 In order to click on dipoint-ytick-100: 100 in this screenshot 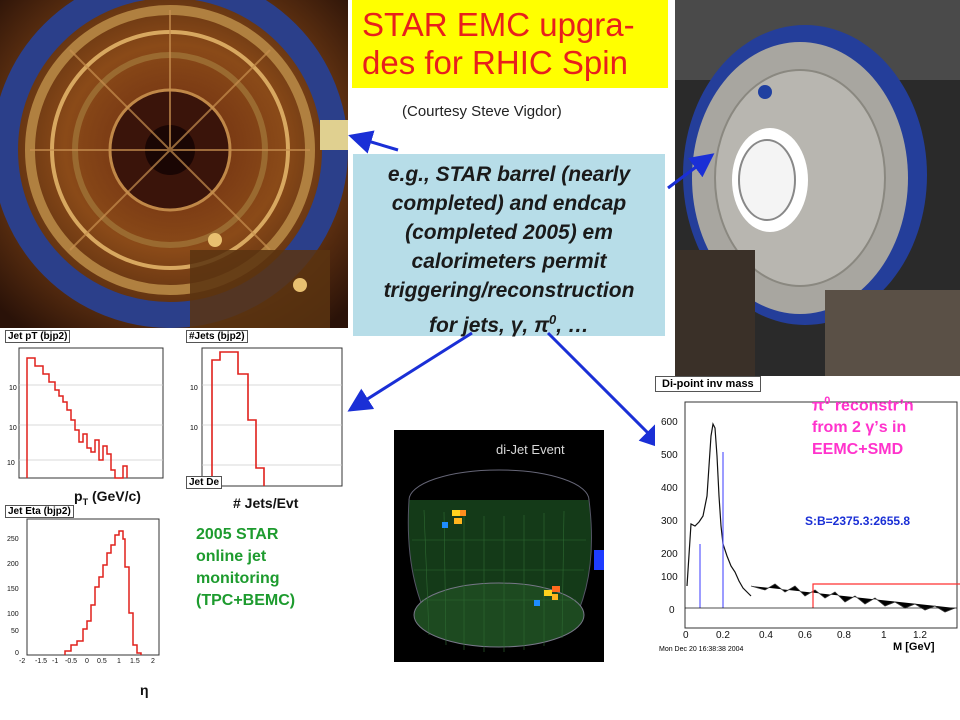, I will do `click(669, 577)`.